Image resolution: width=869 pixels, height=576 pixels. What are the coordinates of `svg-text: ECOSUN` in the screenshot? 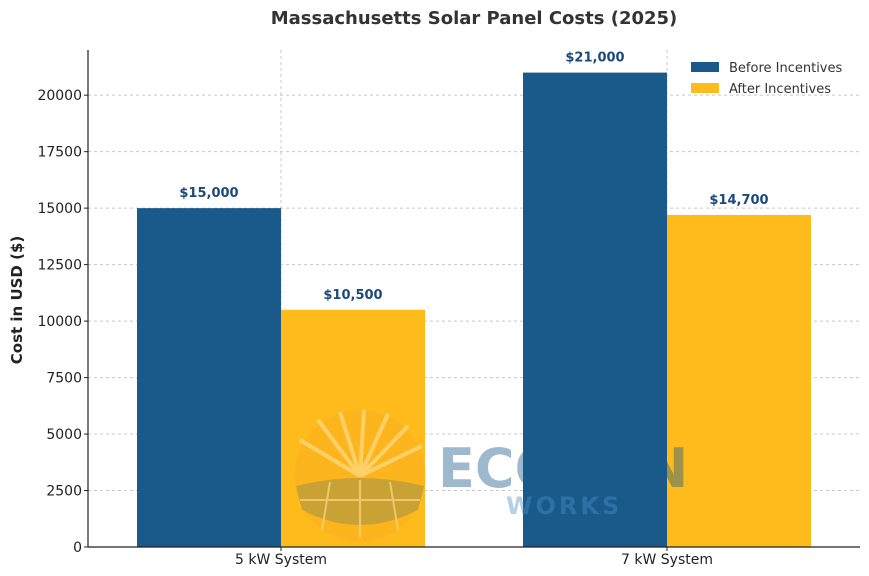 It's located at (563, 468).